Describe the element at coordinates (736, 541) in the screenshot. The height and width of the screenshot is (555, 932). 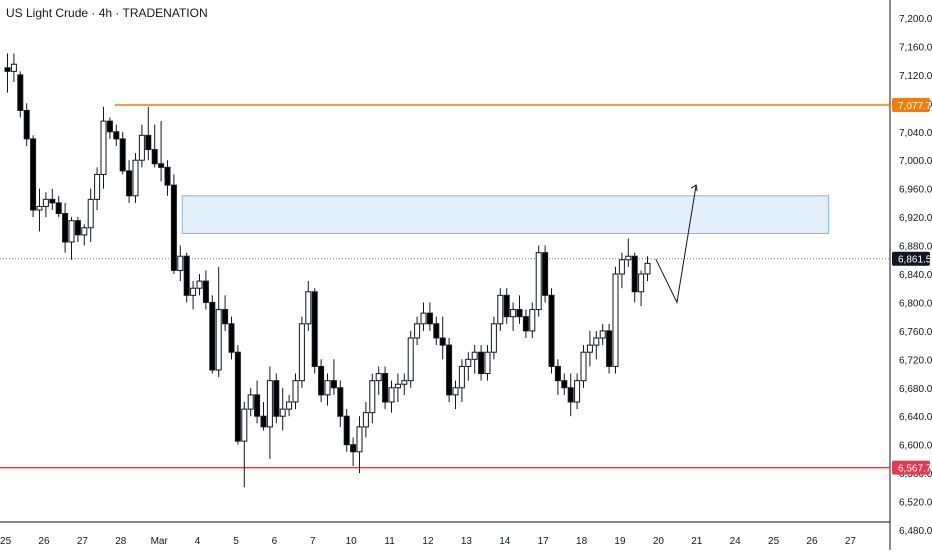
I see `x-tick-label: 24` at that location.